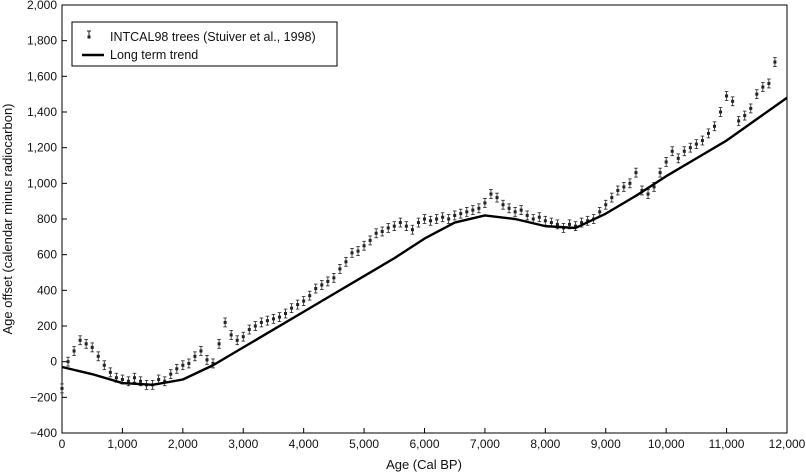  I want to click on x-tick-label: 11,000, so click(727, 444).